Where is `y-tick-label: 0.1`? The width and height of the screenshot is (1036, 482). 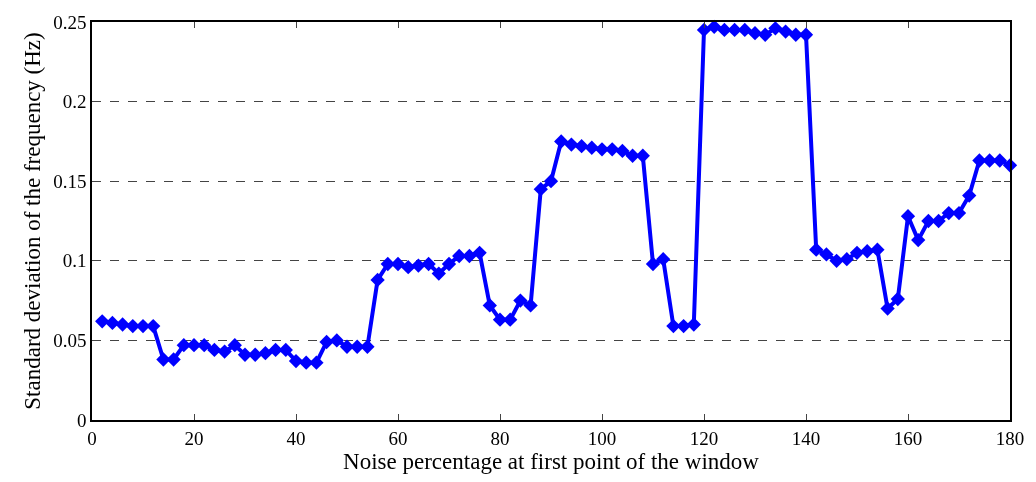
y-tick-label: 0.1 is located at coordinates (74, 261).